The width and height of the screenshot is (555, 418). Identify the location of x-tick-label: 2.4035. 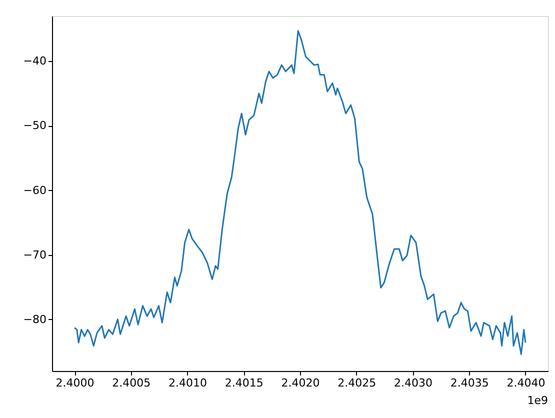
(469, 383).